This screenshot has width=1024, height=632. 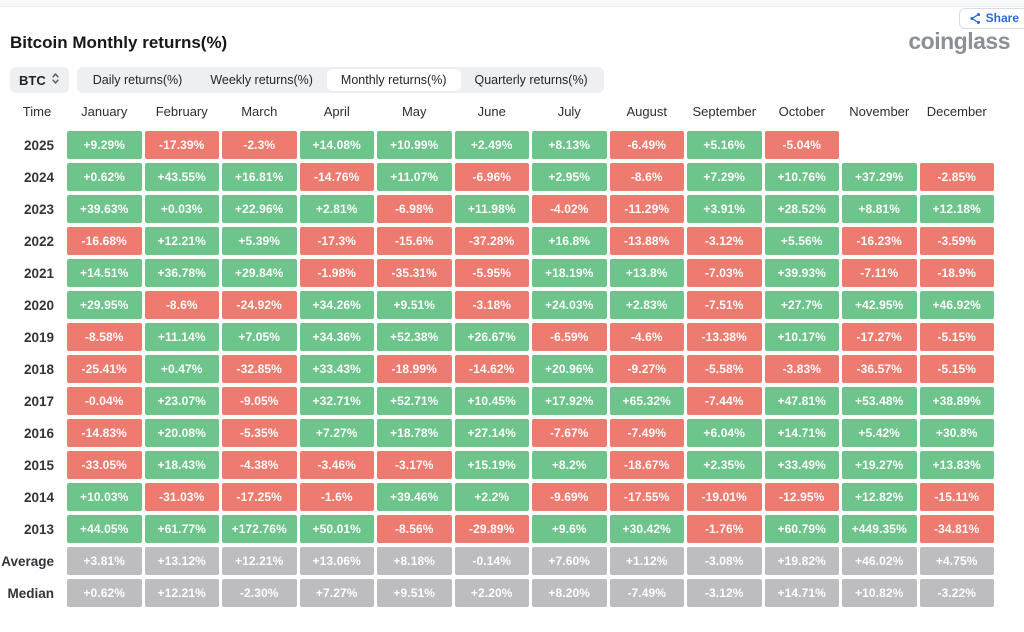 What do you see at coordinates (801, 433) in the screenshot?
I see `return-cell: +14.71%` at bounding box center [801, 433].